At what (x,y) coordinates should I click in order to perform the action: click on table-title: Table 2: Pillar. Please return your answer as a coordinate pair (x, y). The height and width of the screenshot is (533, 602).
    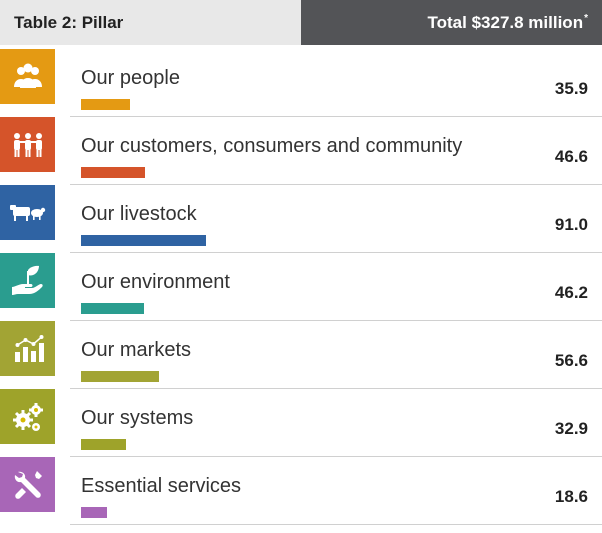
    Looking at the image, I should click on (150, 22).